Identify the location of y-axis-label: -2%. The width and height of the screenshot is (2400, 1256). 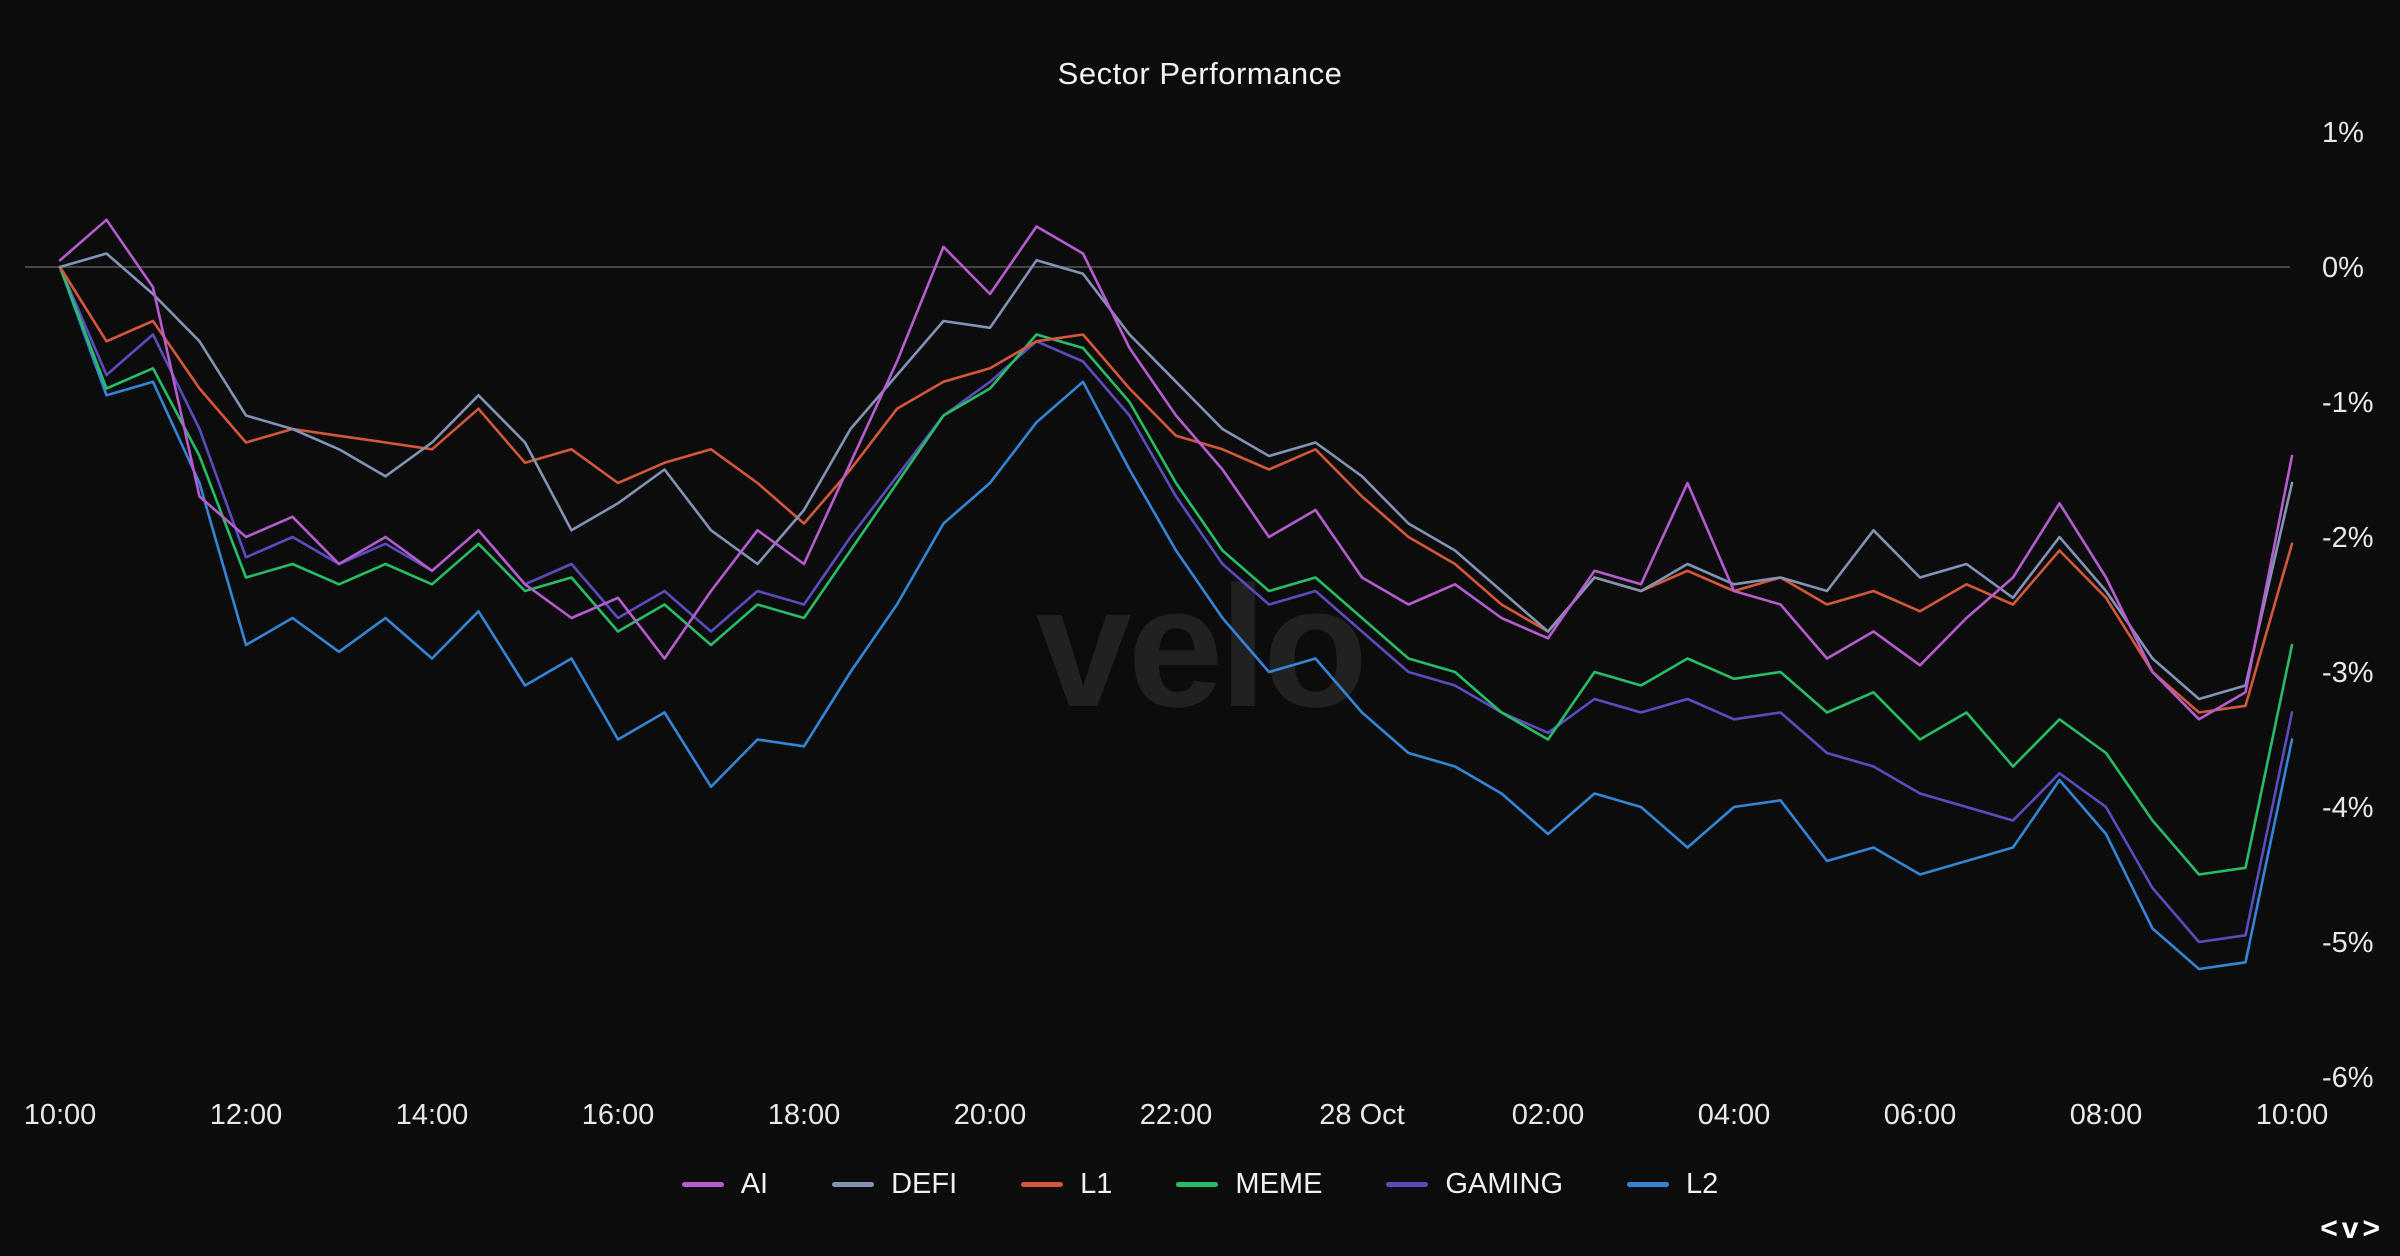
(2348, 538).